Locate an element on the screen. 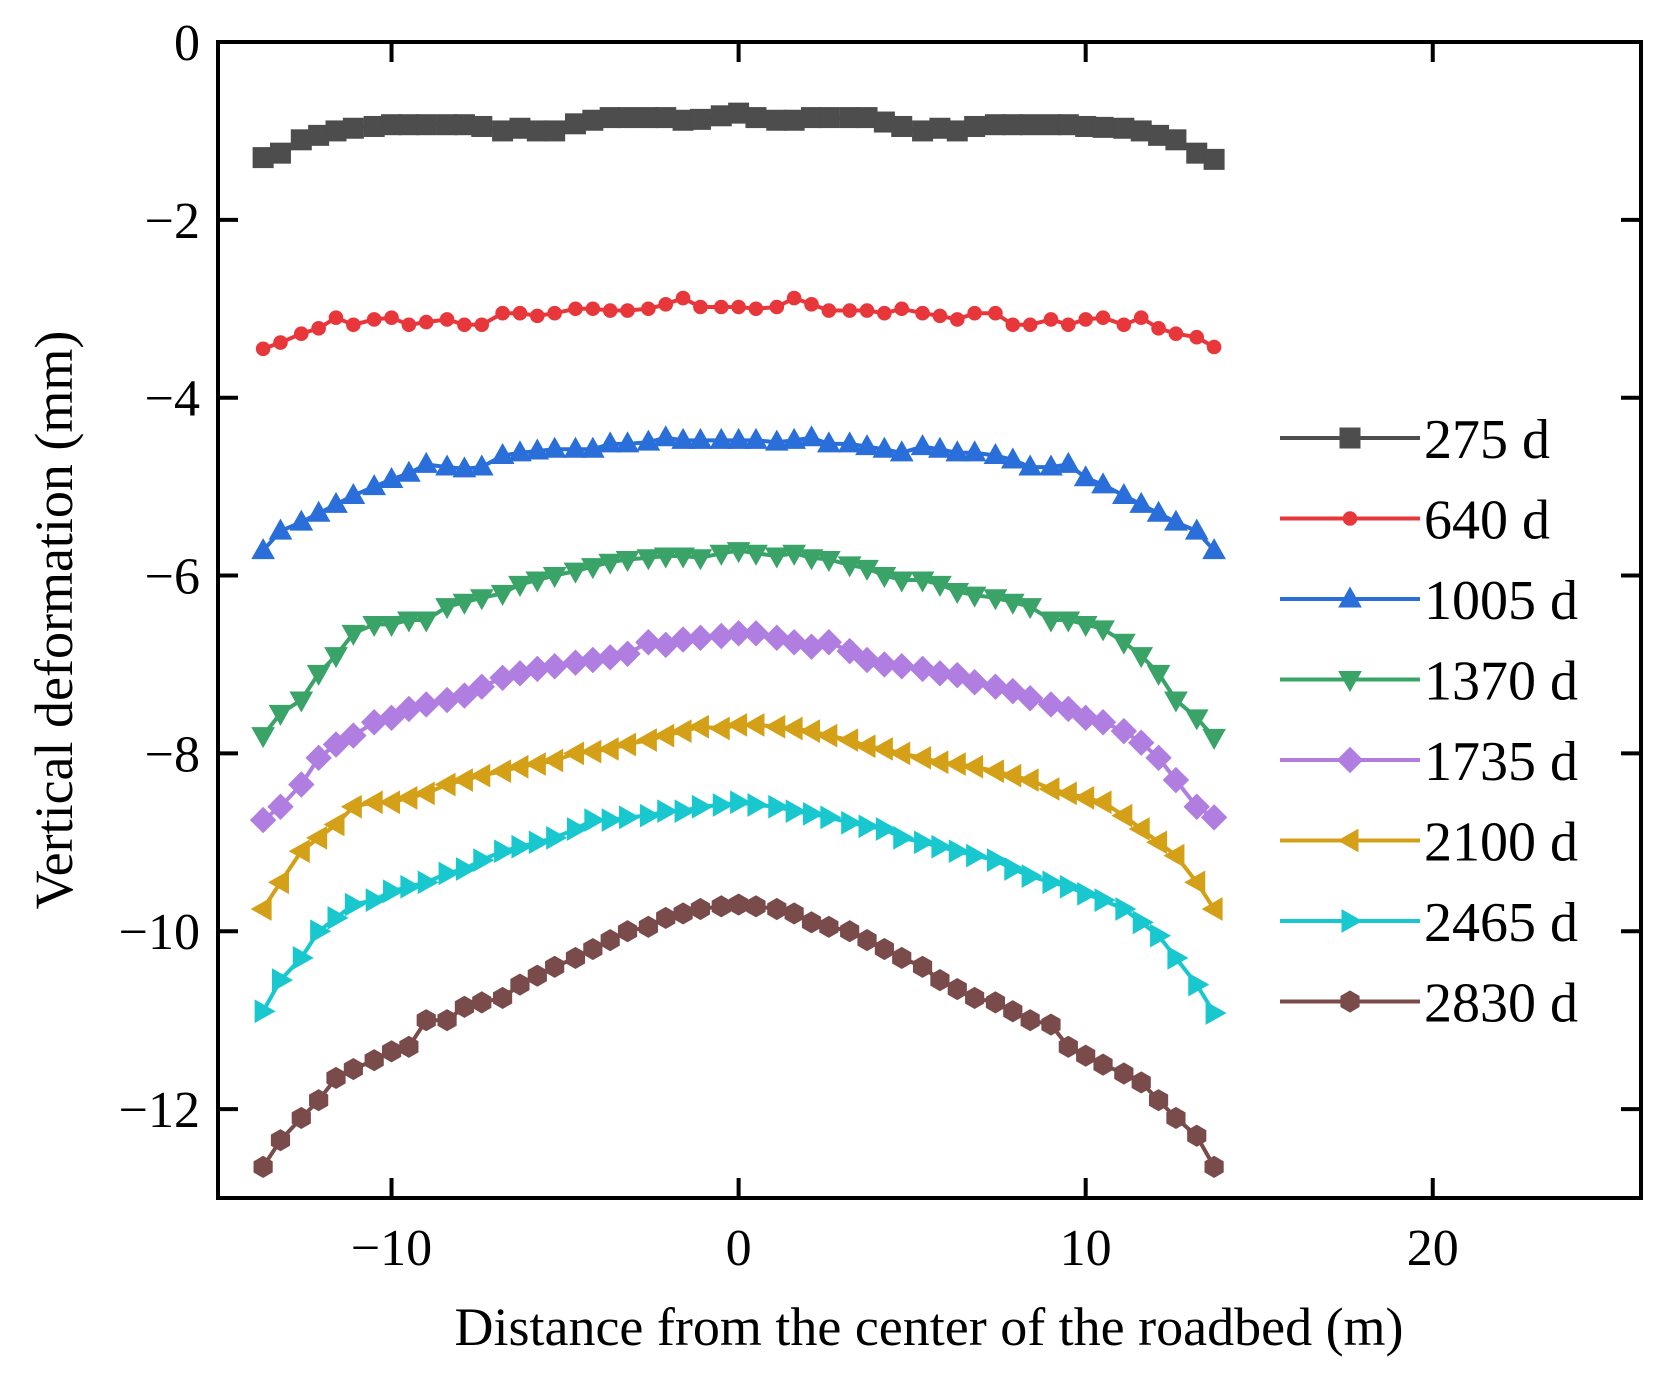 The height and width of the screenshot is (1375, 1659). y-tick-label: −10 is located at coordinates (159, 932).